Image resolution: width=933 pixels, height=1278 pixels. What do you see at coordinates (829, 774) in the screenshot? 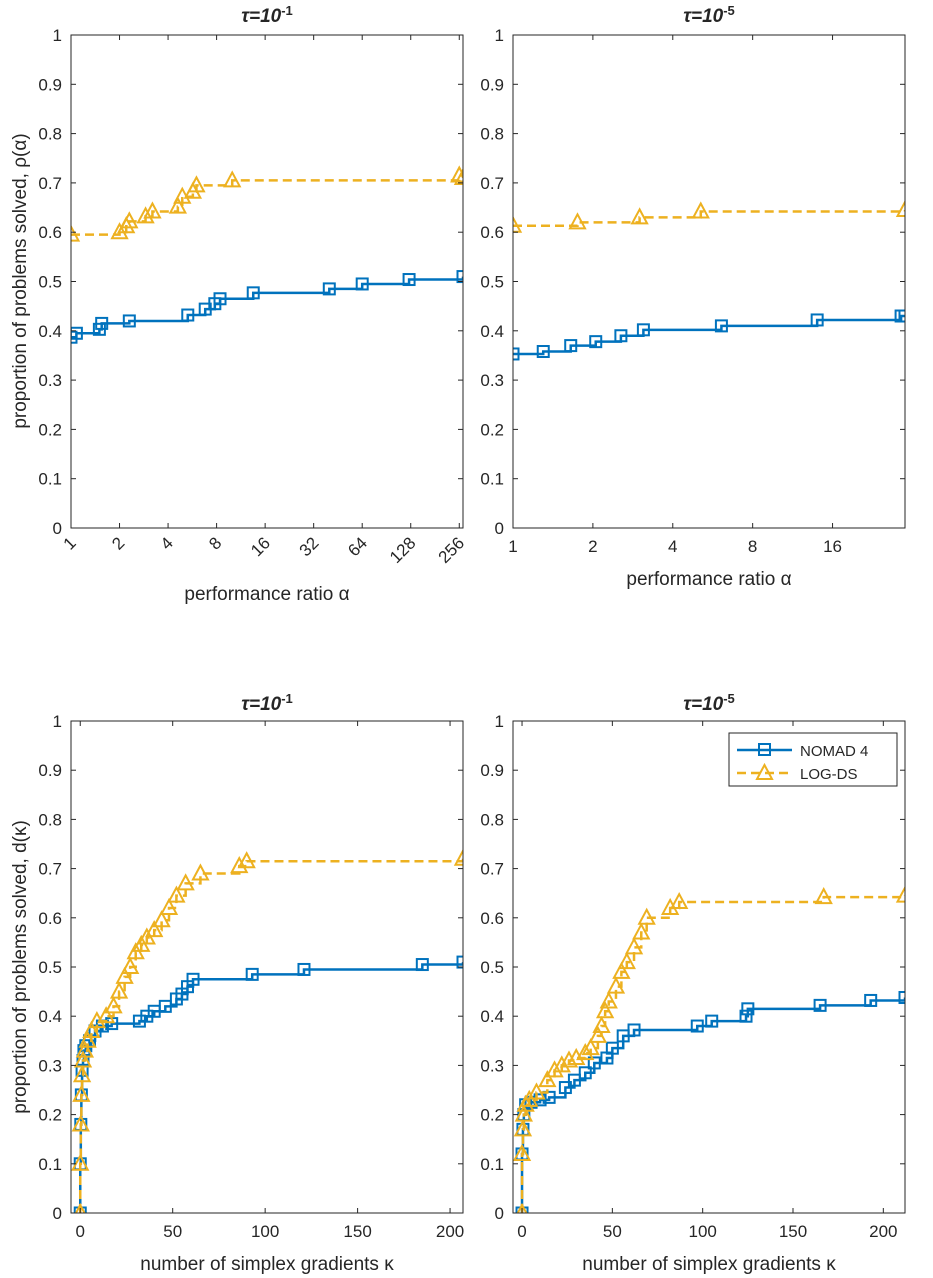
I see `legend-logds-label: LOG-DS` at bounding box center [829, 774].